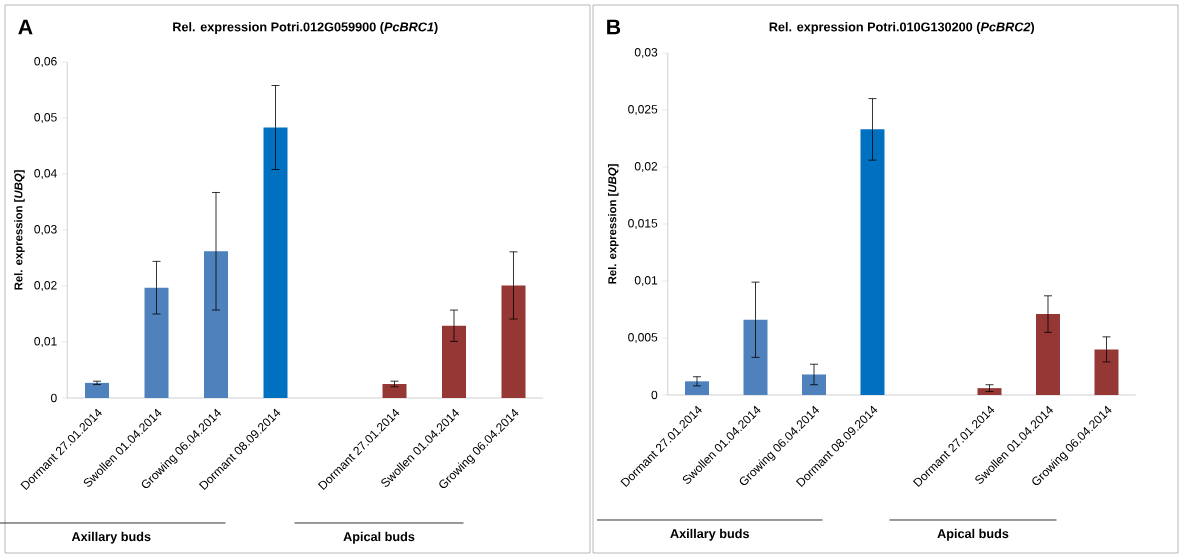  I want to click on chart-title: Rel. expression Potri.012G059900 (PcBRC1), so click(305, 28).